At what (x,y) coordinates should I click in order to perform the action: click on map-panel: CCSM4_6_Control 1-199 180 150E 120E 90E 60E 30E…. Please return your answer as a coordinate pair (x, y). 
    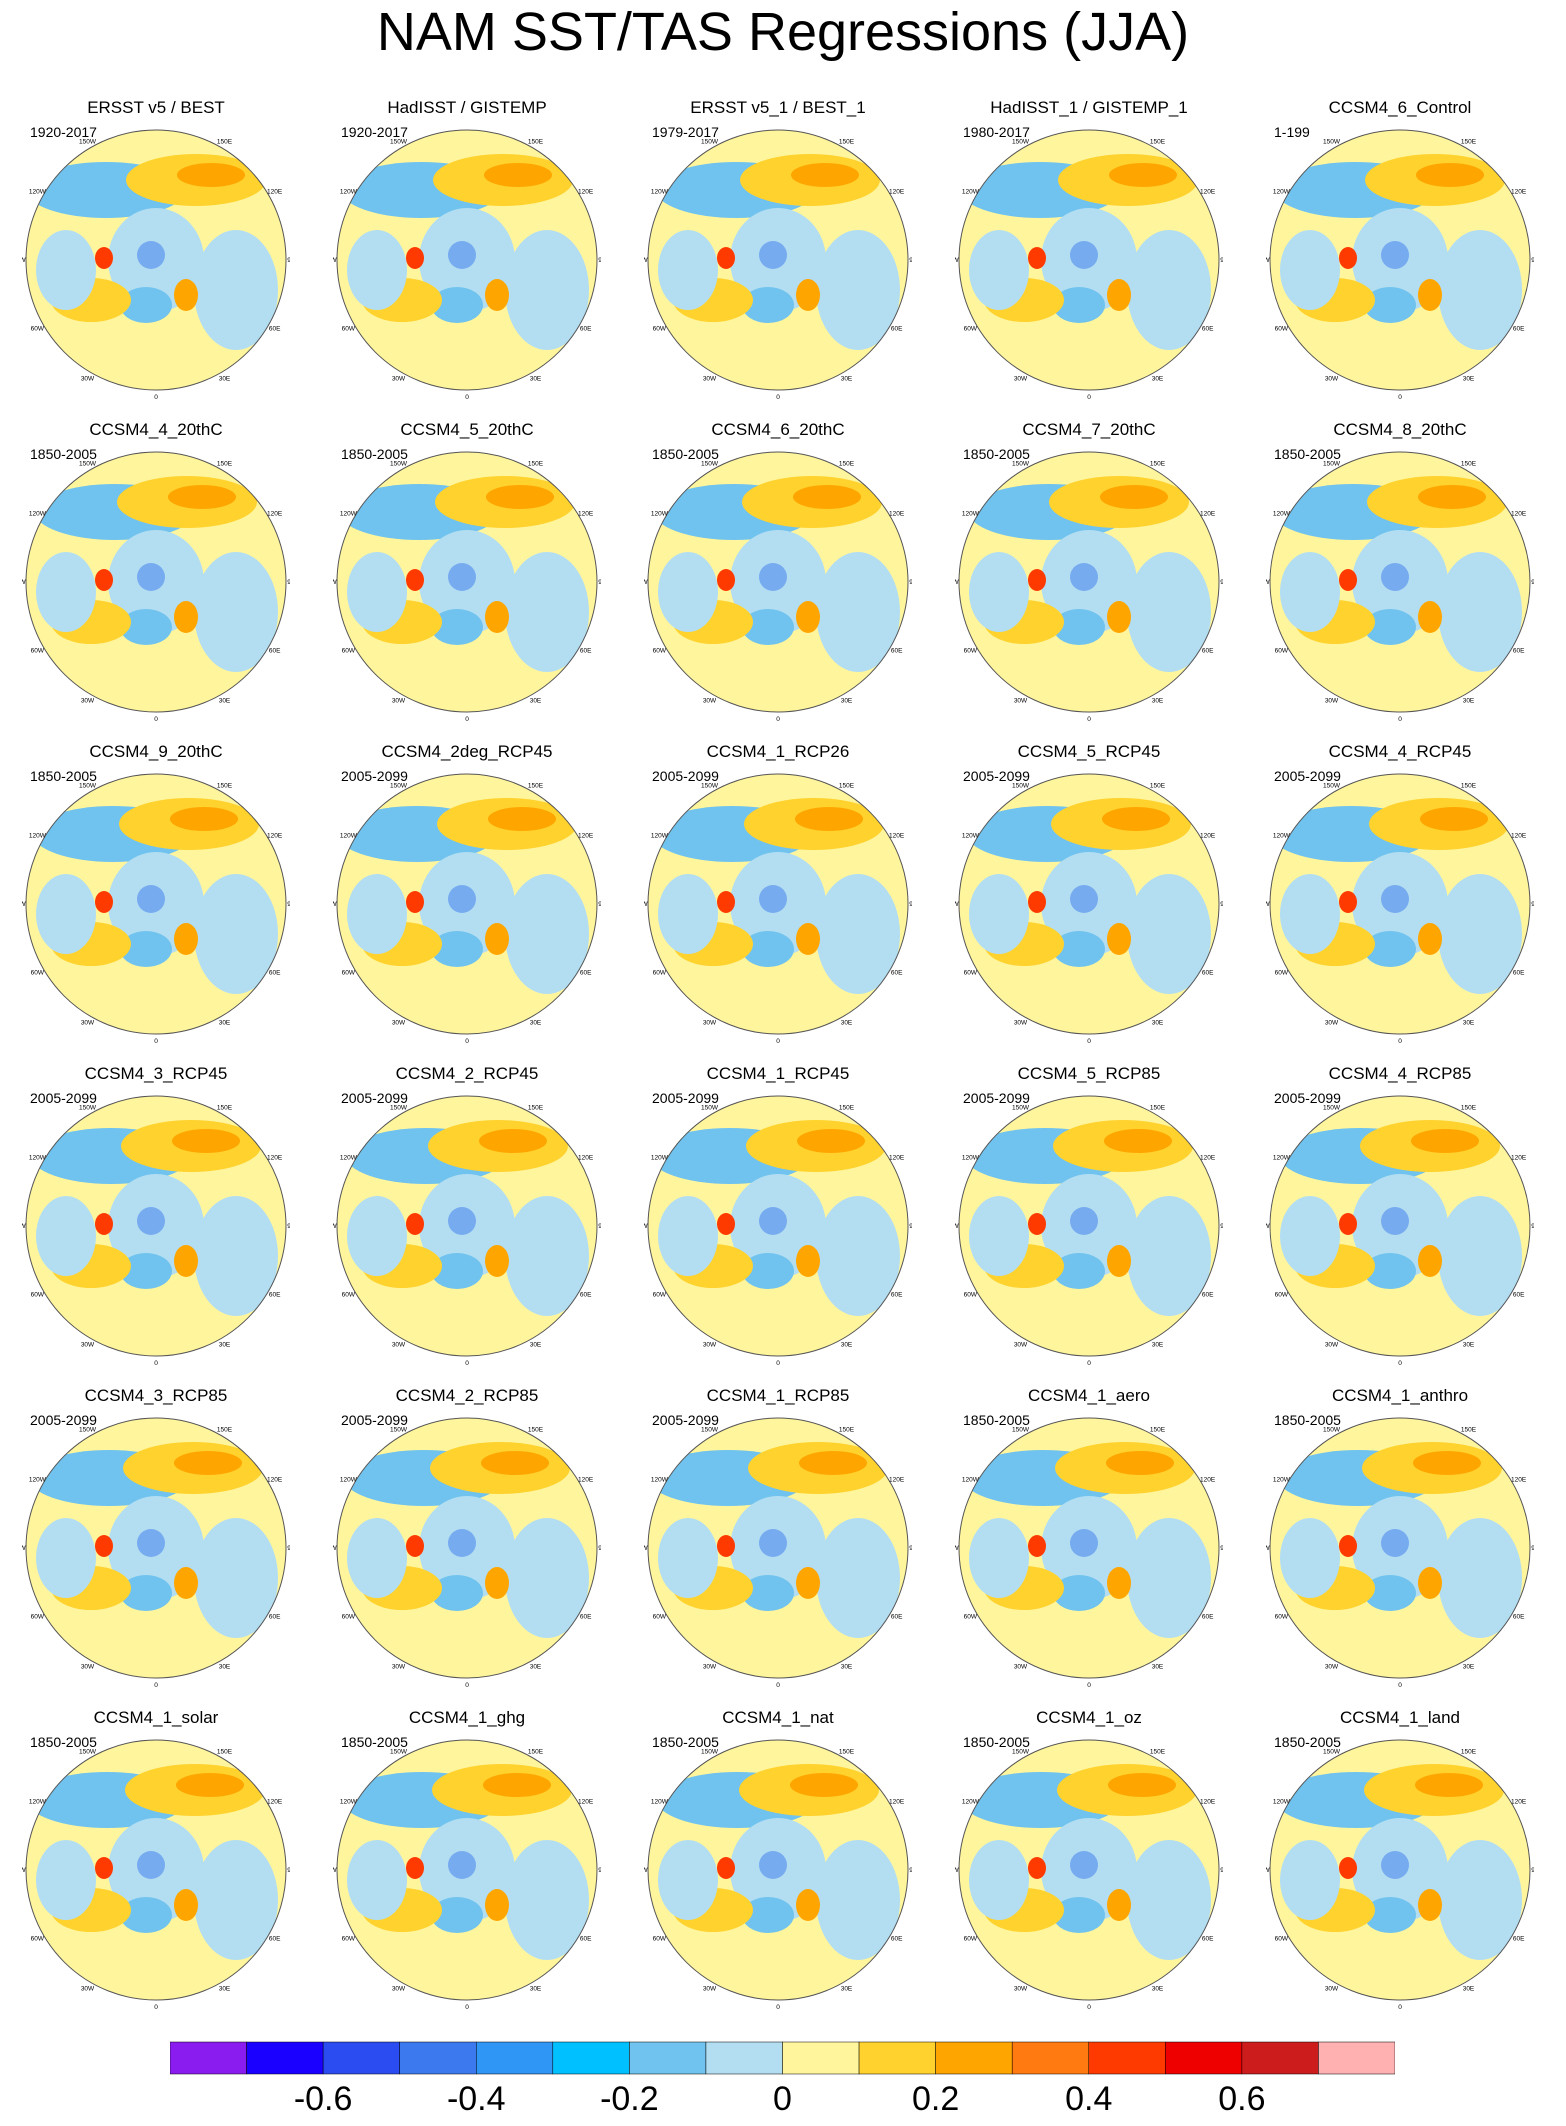
    Looking at the image, I should click on (1400, 249).